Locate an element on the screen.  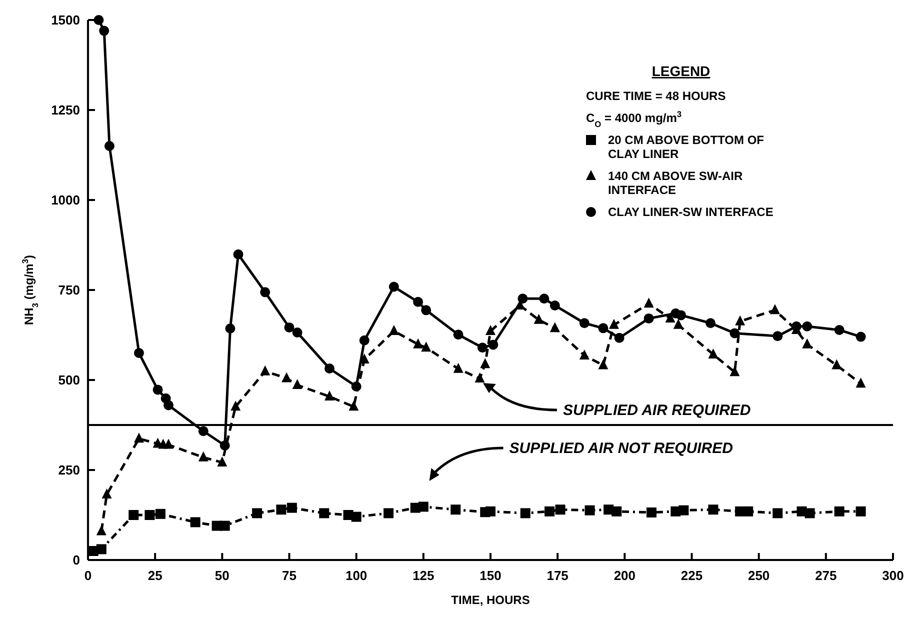
x-tick-label: 175 is located at coordinates (557, 575).